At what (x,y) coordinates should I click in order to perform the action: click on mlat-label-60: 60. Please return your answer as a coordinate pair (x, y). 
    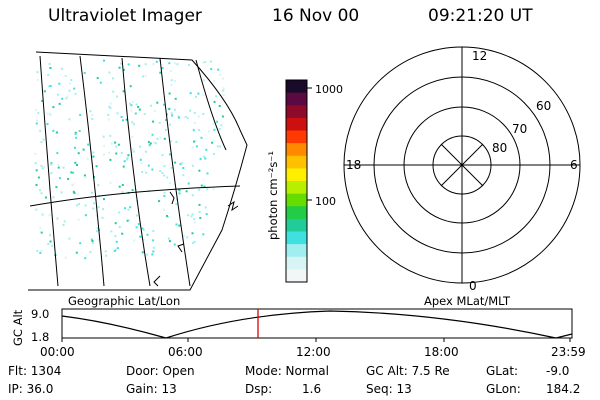
    Looking at the image, I should click on (543, 106).